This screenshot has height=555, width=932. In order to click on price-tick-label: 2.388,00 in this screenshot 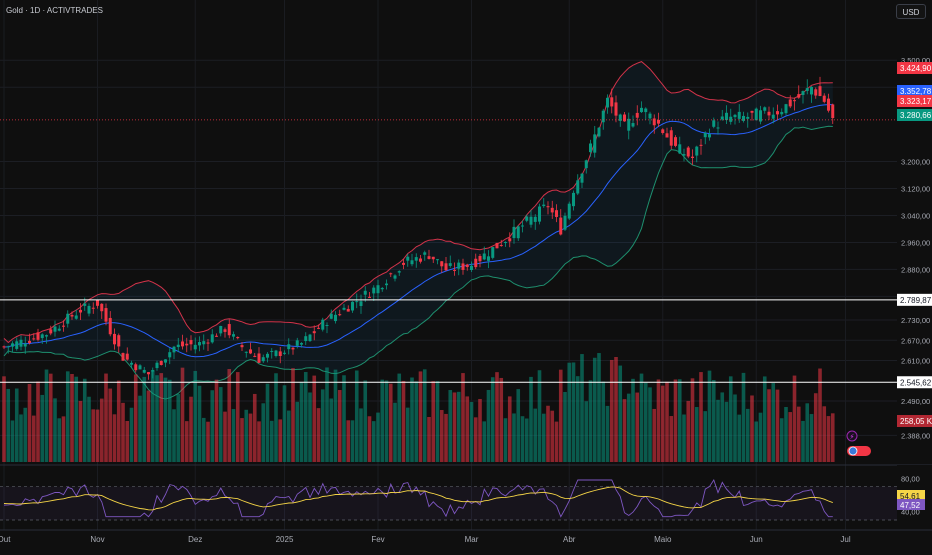, I will do `click(915, 435)`.